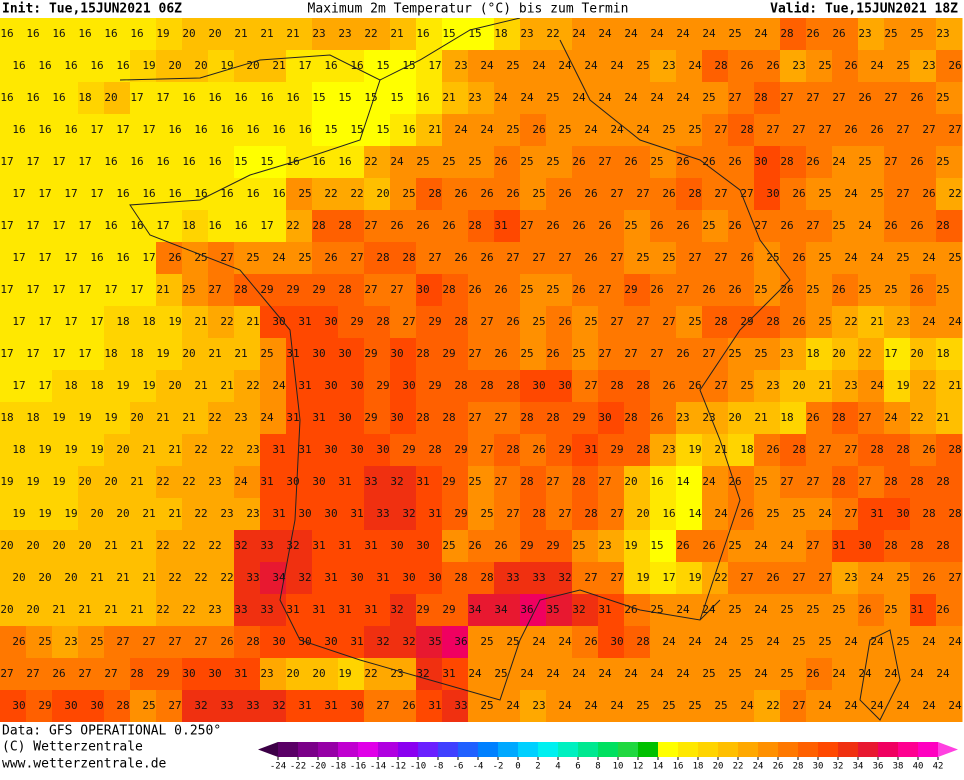 The width and height of the screenshot is (964, 780). I want to click on temperature-label: 20, so click(32, 545).